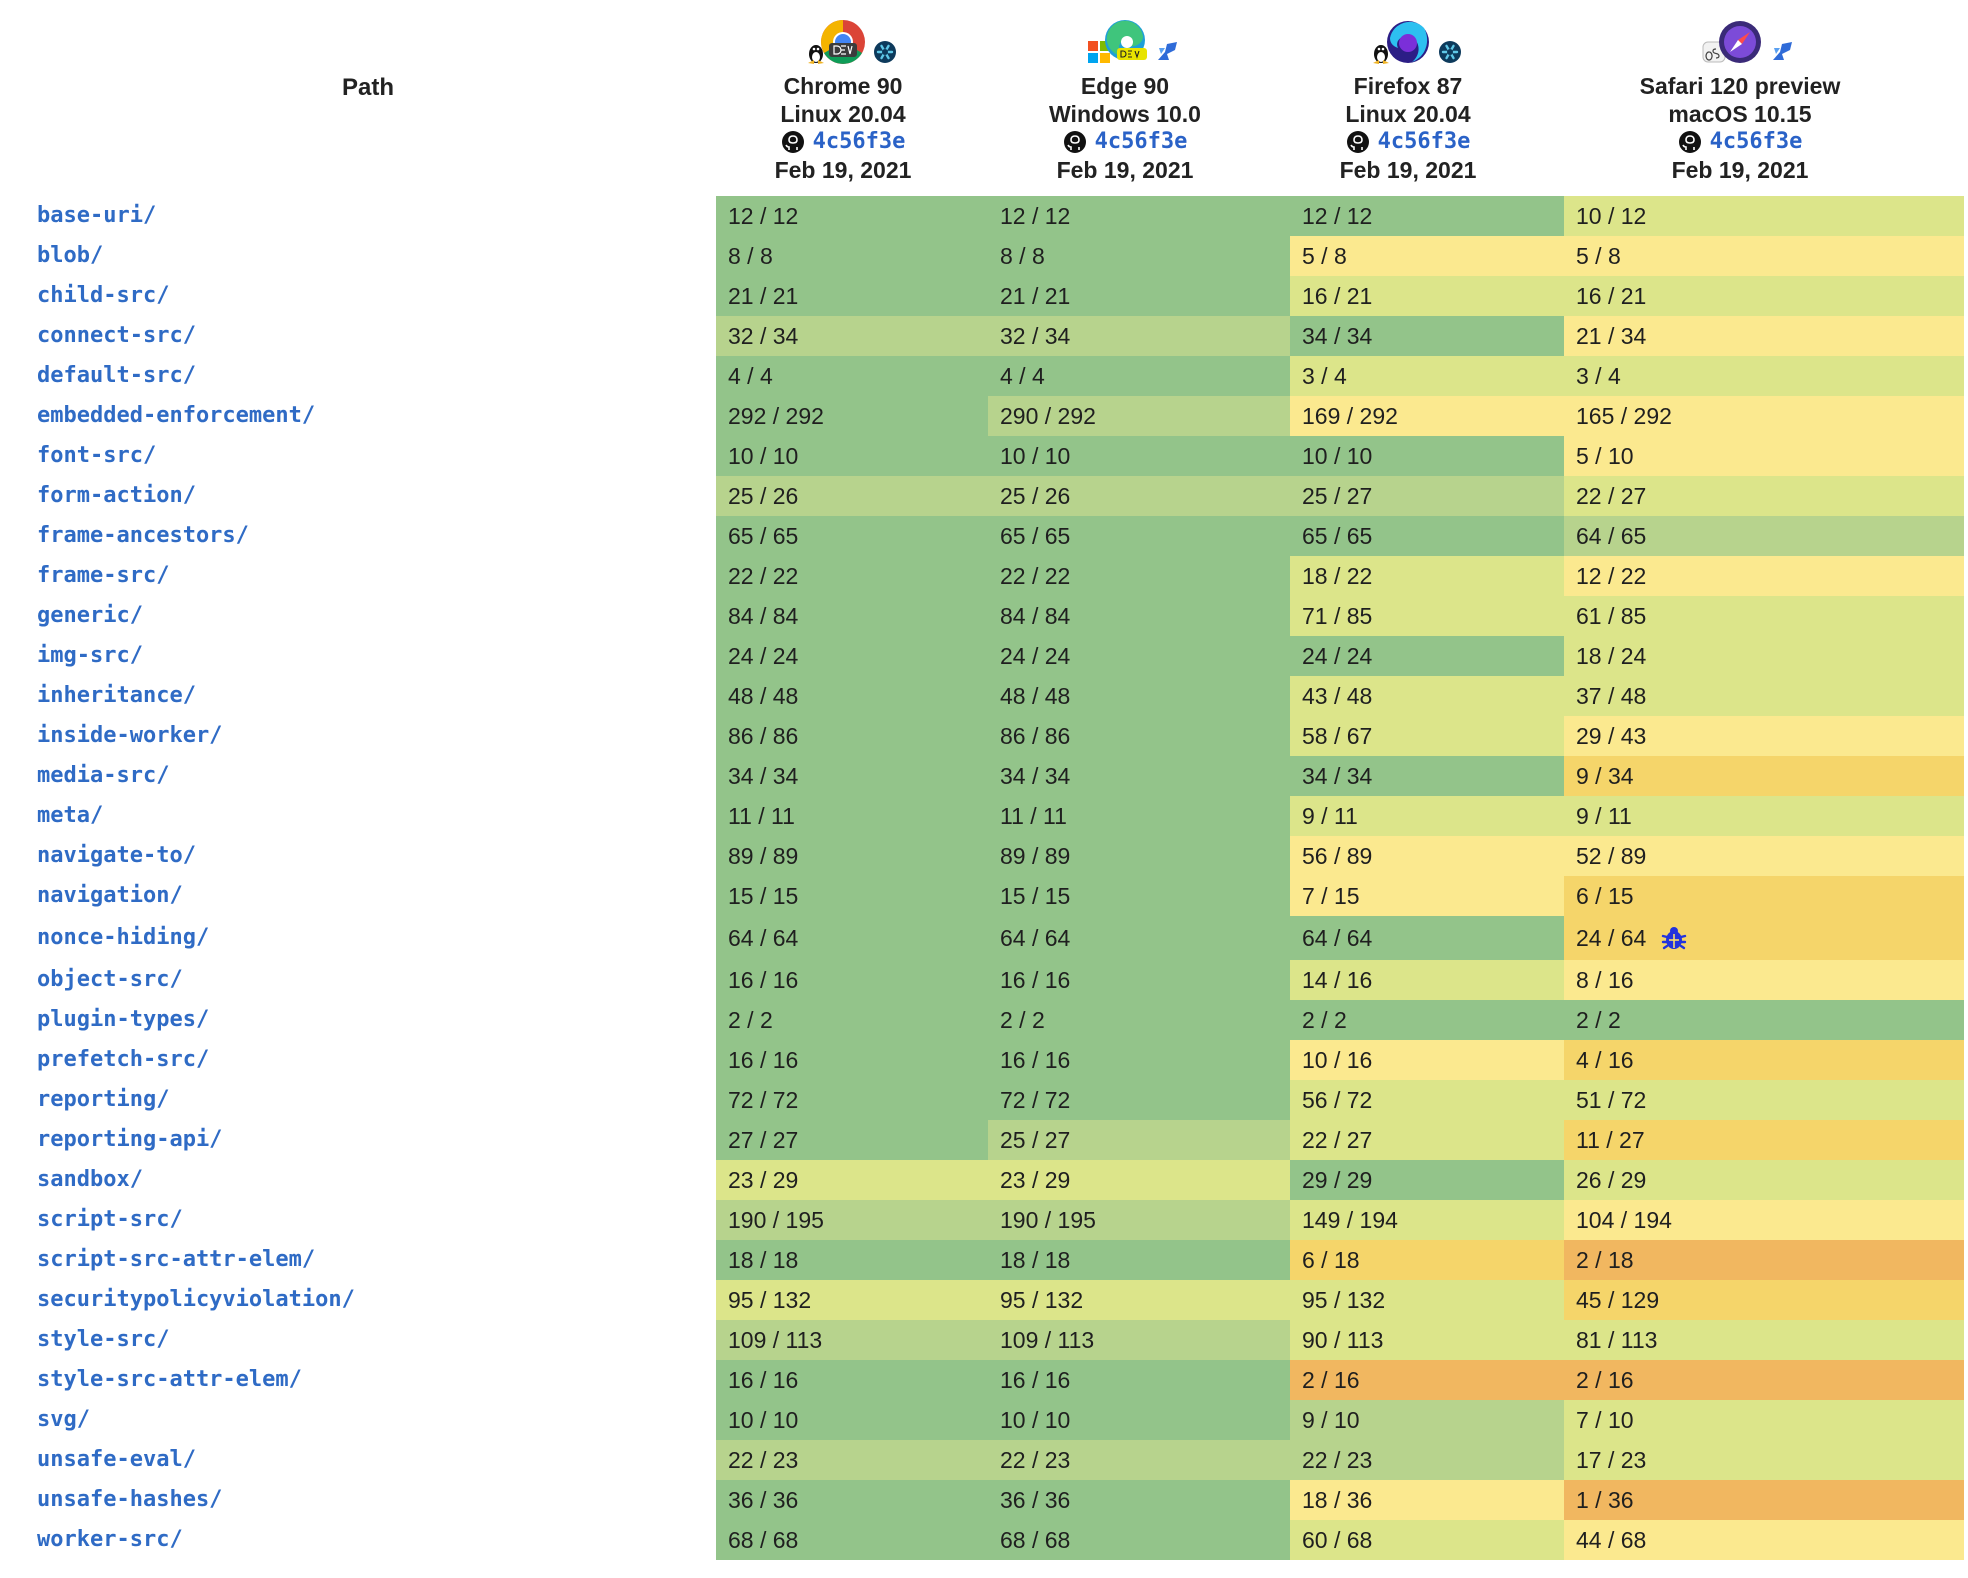 The image size is (1968, 1578). I want to click on result-cell: 37 / 48, so click(1764, 696).